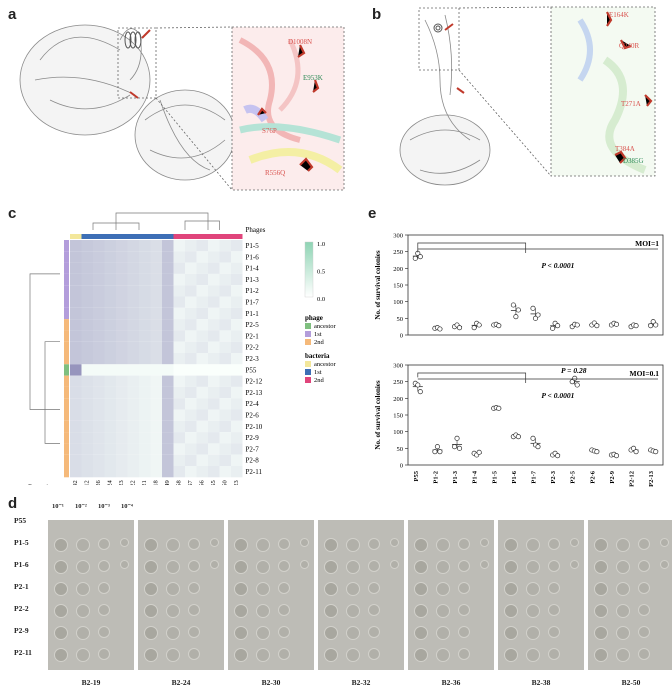 This screenshot has width=672, height=696. Describe the element at coordinates (400, 319) in the screenshot. I see `y-tick-label: 50` at that location.